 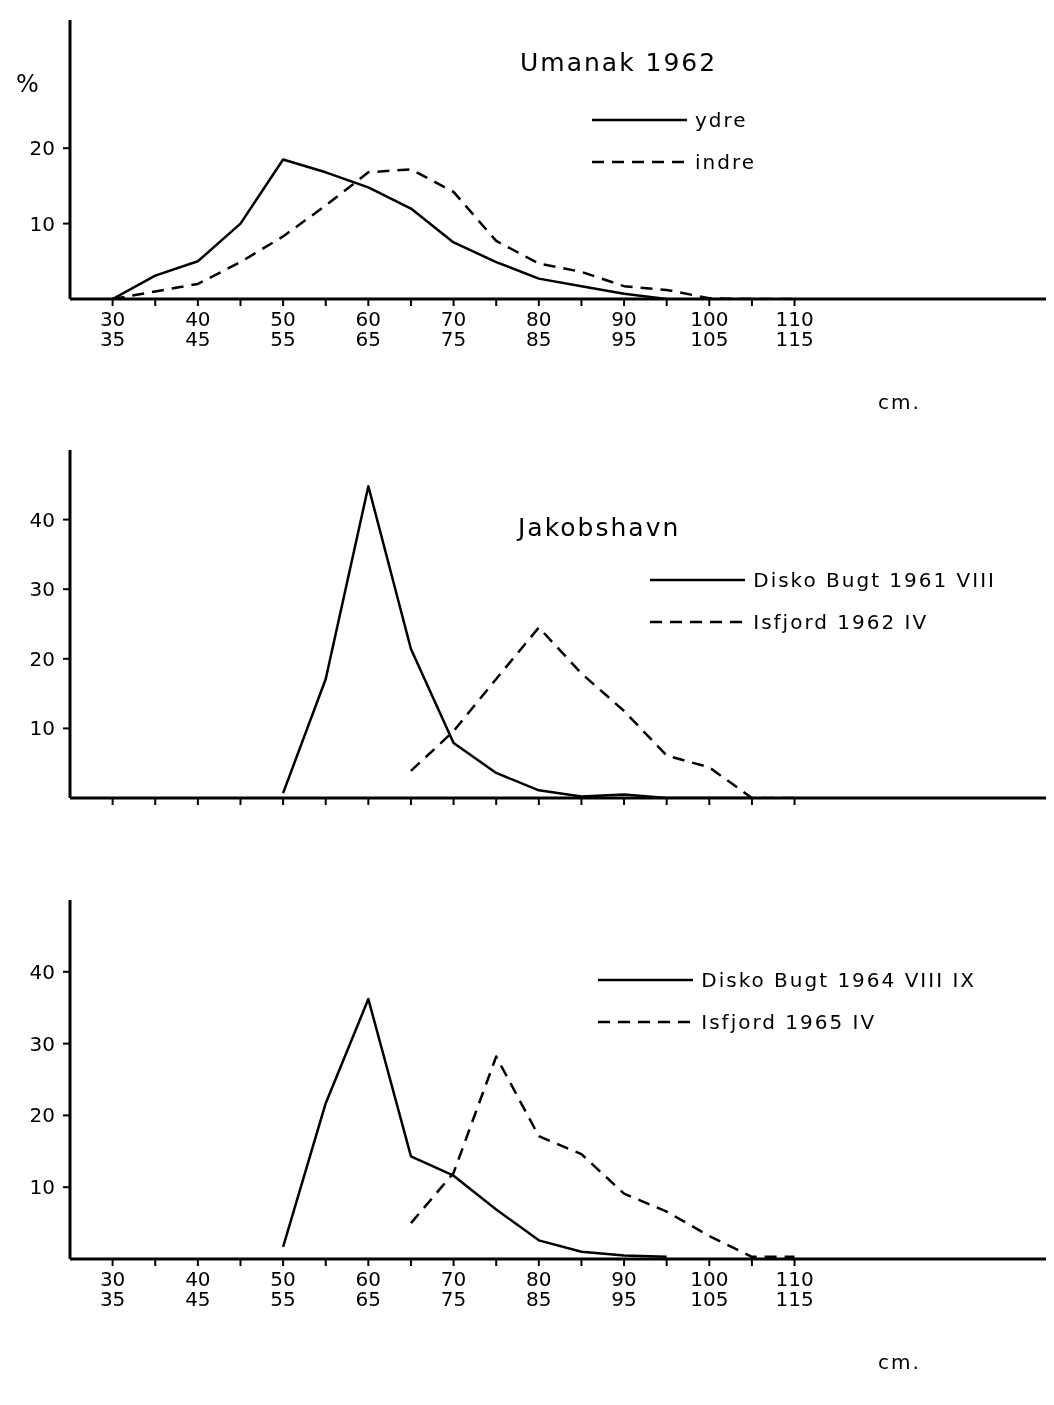 What do you see at coordinates (838, 980) in the screenshot?
I see `legend-label: Disko Bugt 1964 VIII IX` at bounding box center [838, 980].